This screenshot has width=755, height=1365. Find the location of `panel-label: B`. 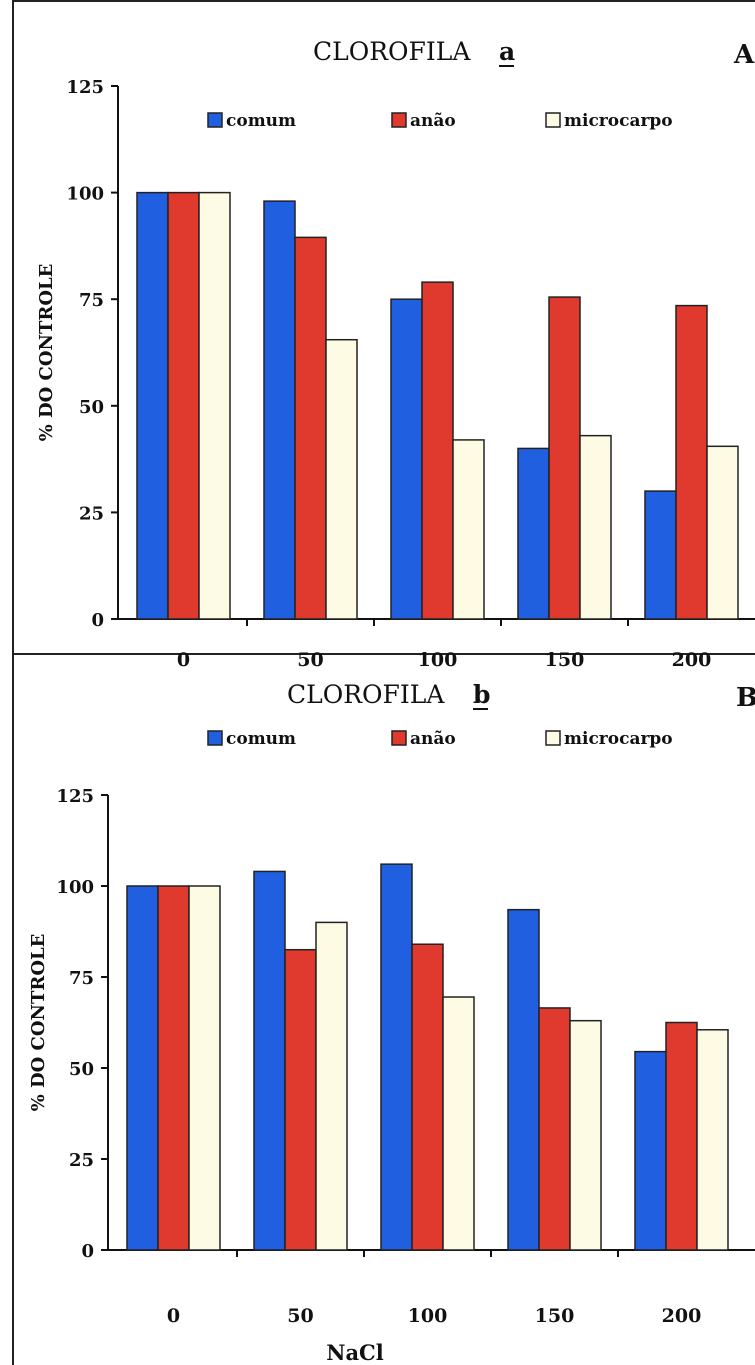

panel-label: B is located at coordinates (745, 698).